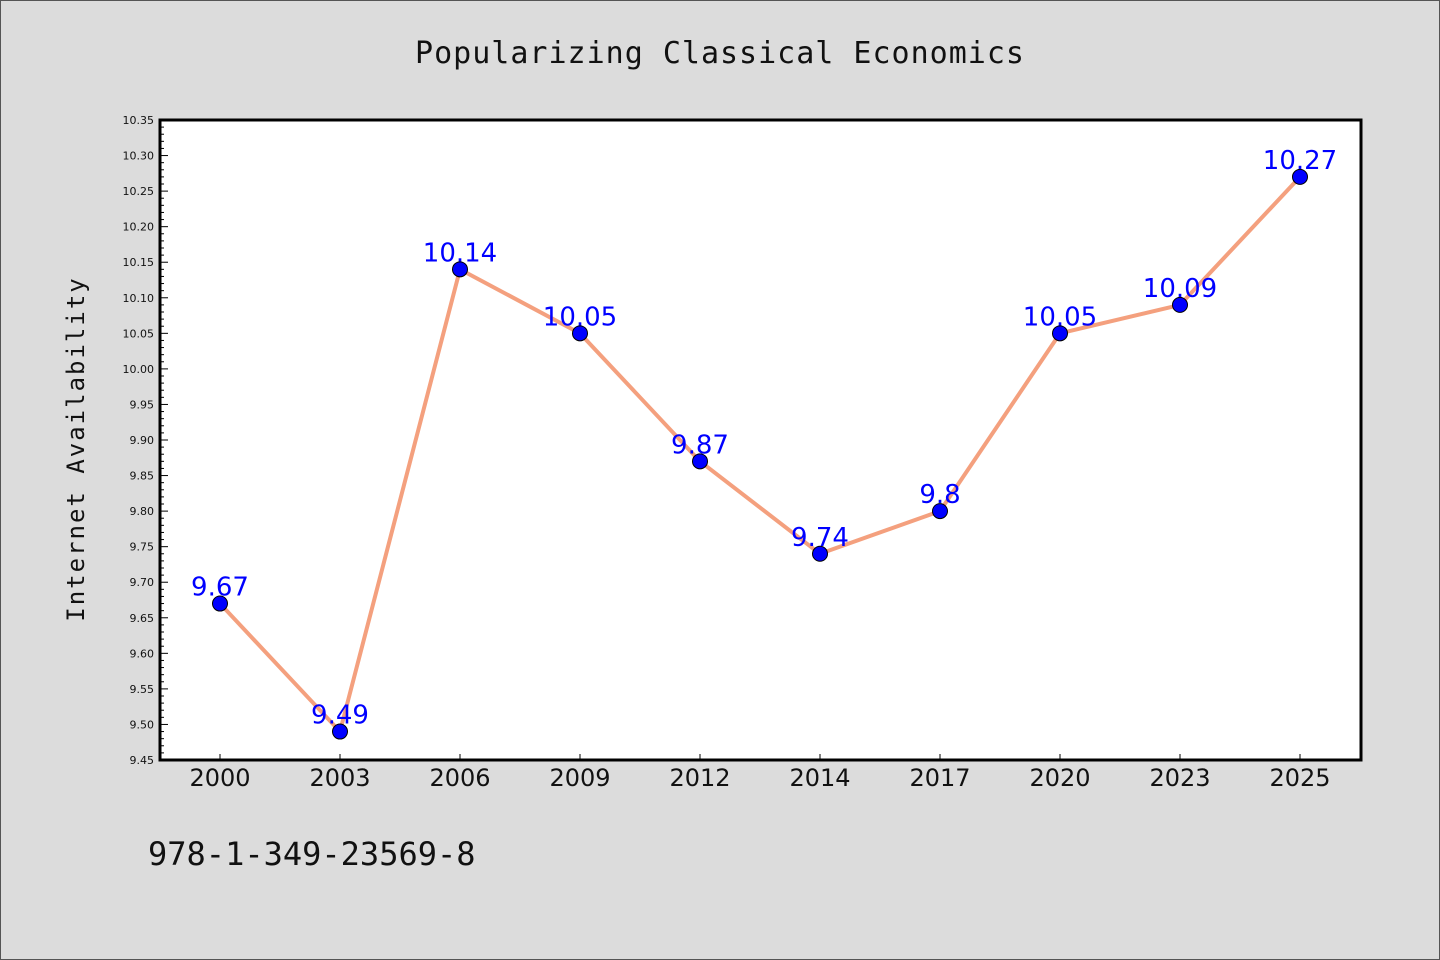 This screenshot has width=1440, height=960. I want to click on x-tick-label: 2014, so click(819, 778).